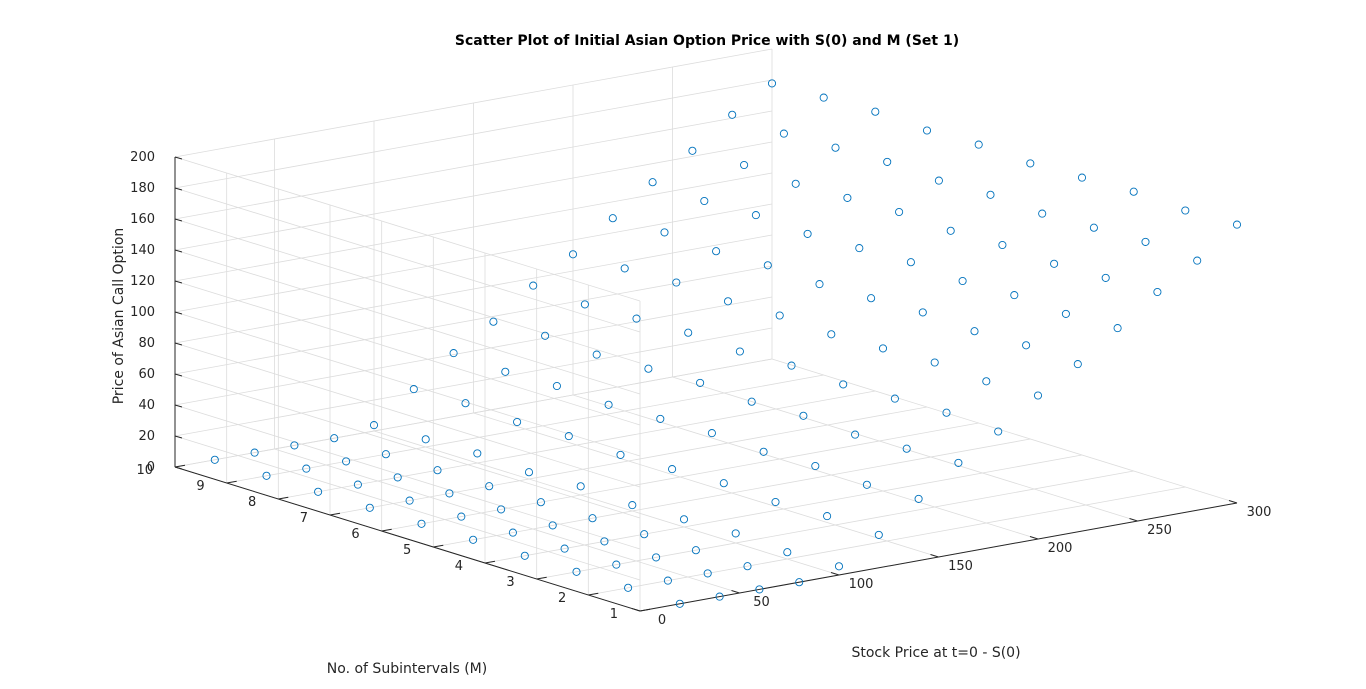 This screenshot has width=1366, height=689. Describe the element at coordinates (662, 620) in the screenshot. I see `x-tick-label: 0` at that location.